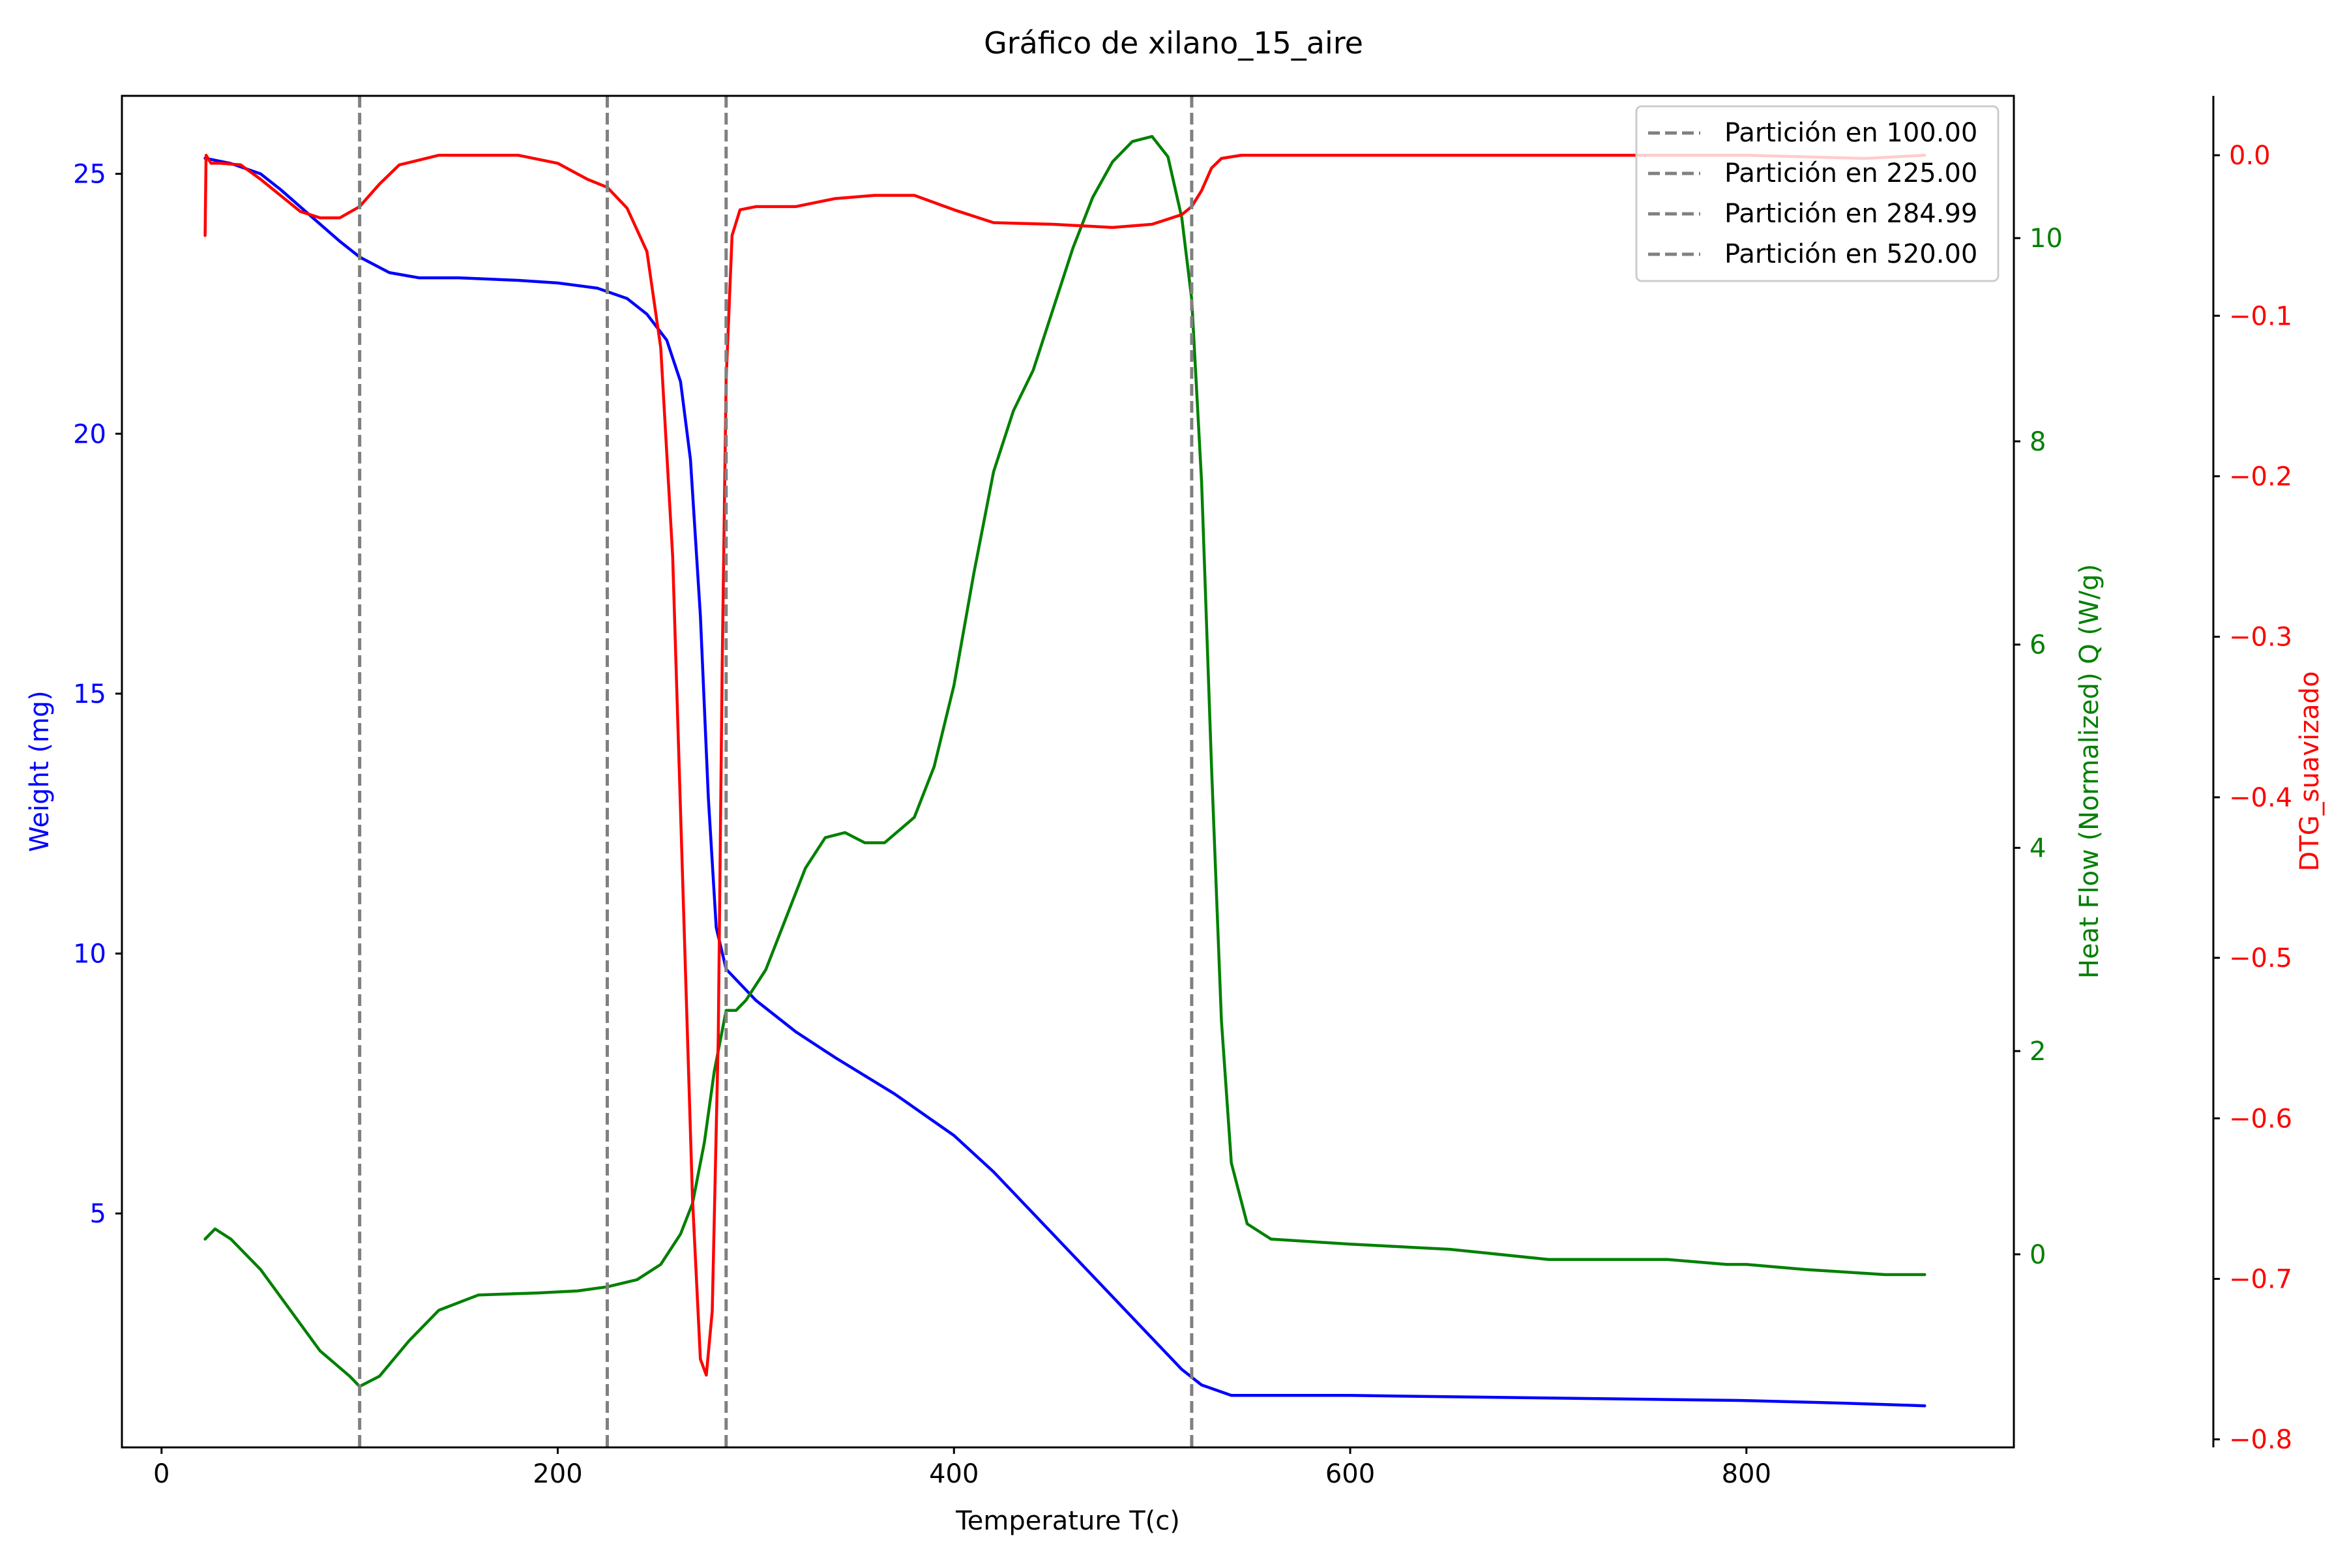 The image size is (2347, 1568). I want to click on legend-item: Partición en 100.00, so click(1812, 133).